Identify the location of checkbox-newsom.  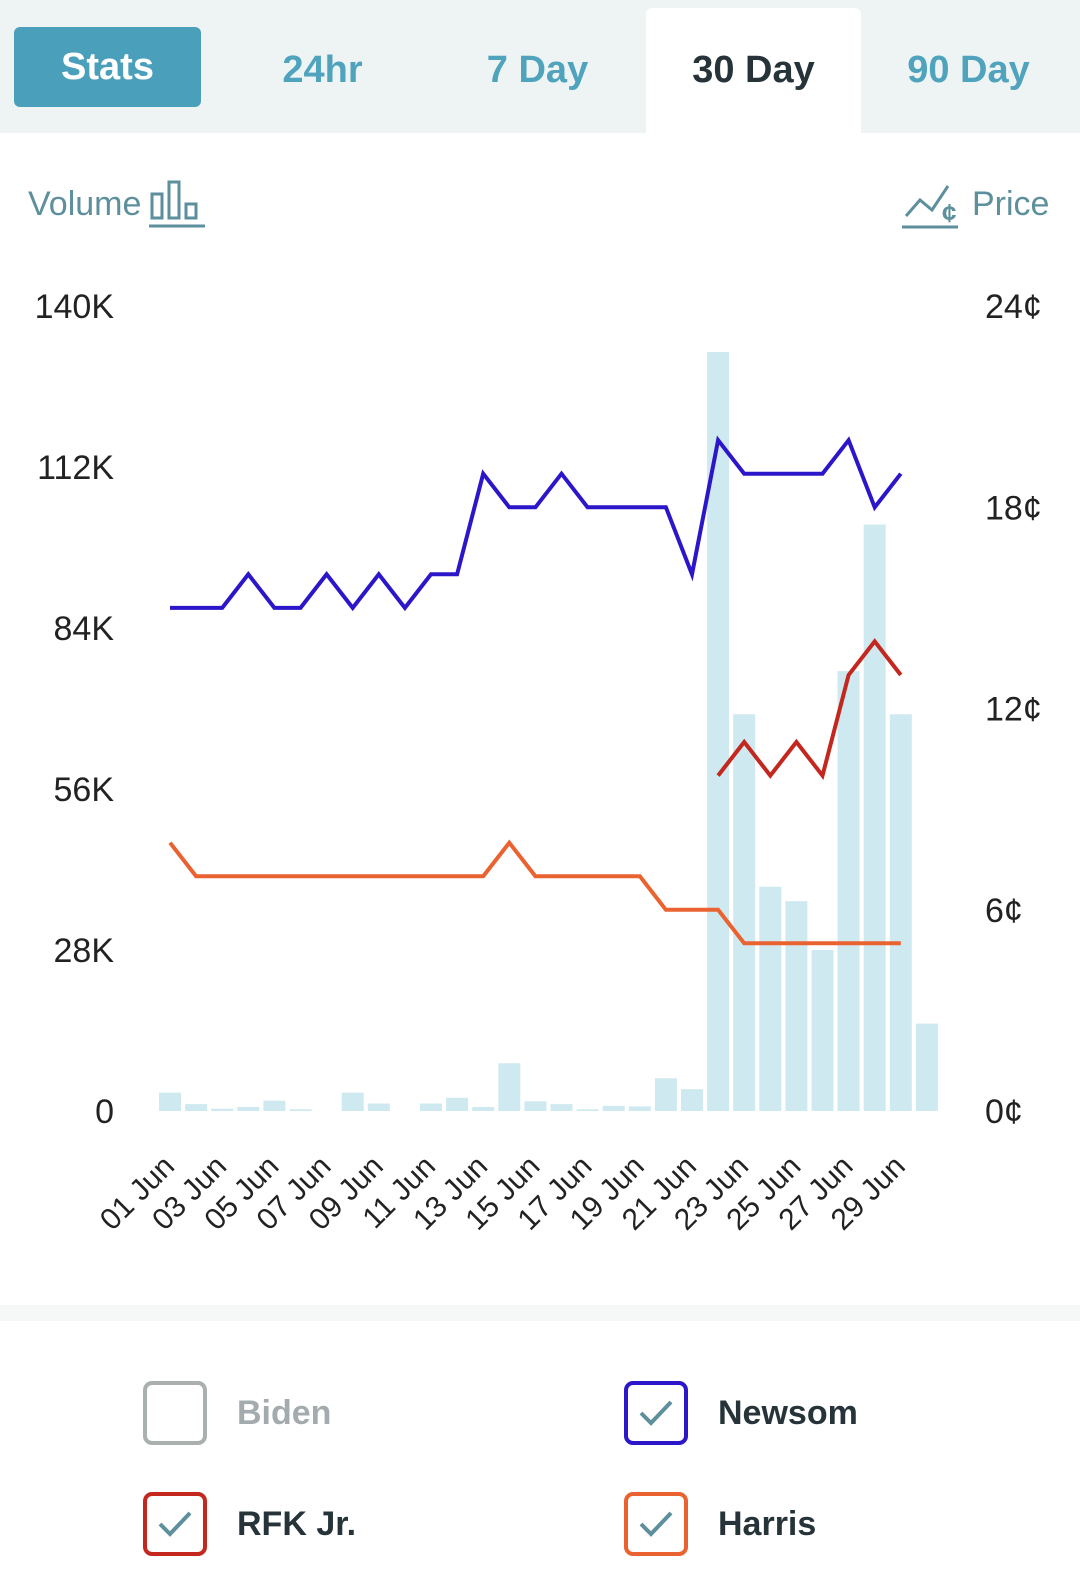
(656, 1413).